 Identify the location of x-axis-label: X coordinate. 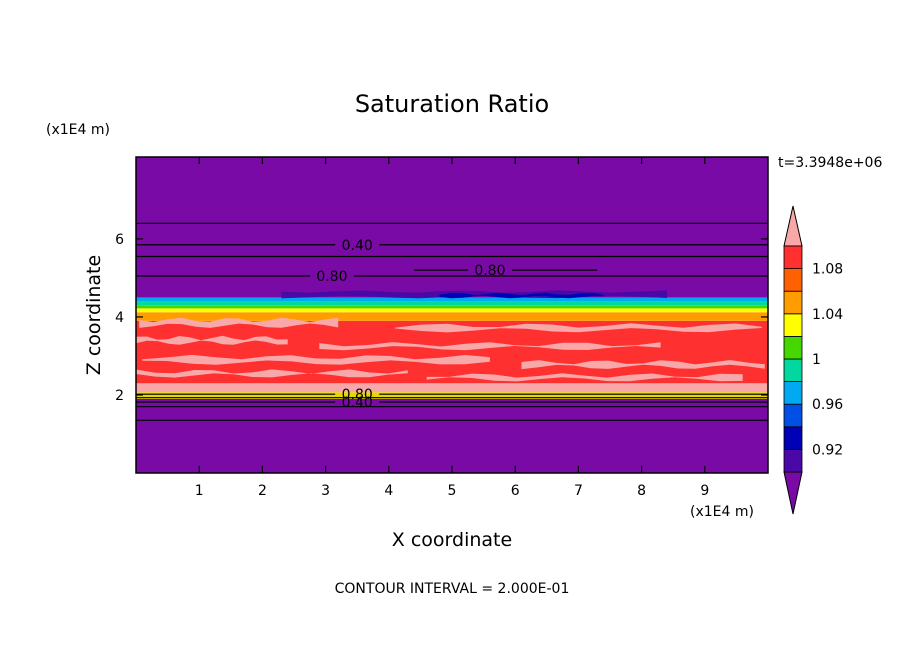
(452, 540).